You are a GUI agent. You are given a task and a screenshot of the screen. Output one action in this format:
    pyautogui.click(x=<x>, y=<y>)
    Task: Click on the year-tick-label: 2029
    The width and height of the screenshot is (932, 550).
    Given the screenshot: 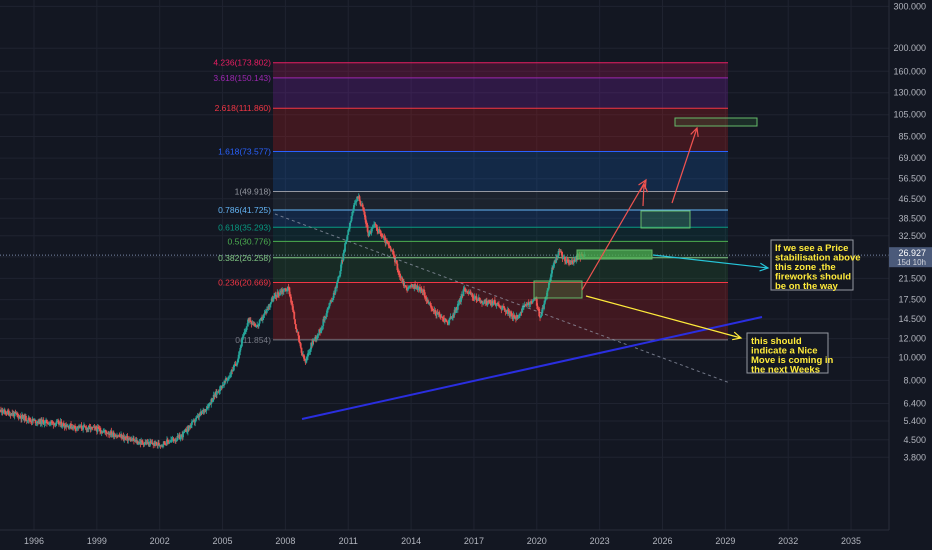 What is the action you would take?
    pyautogui.click(x=725, y=541)
    